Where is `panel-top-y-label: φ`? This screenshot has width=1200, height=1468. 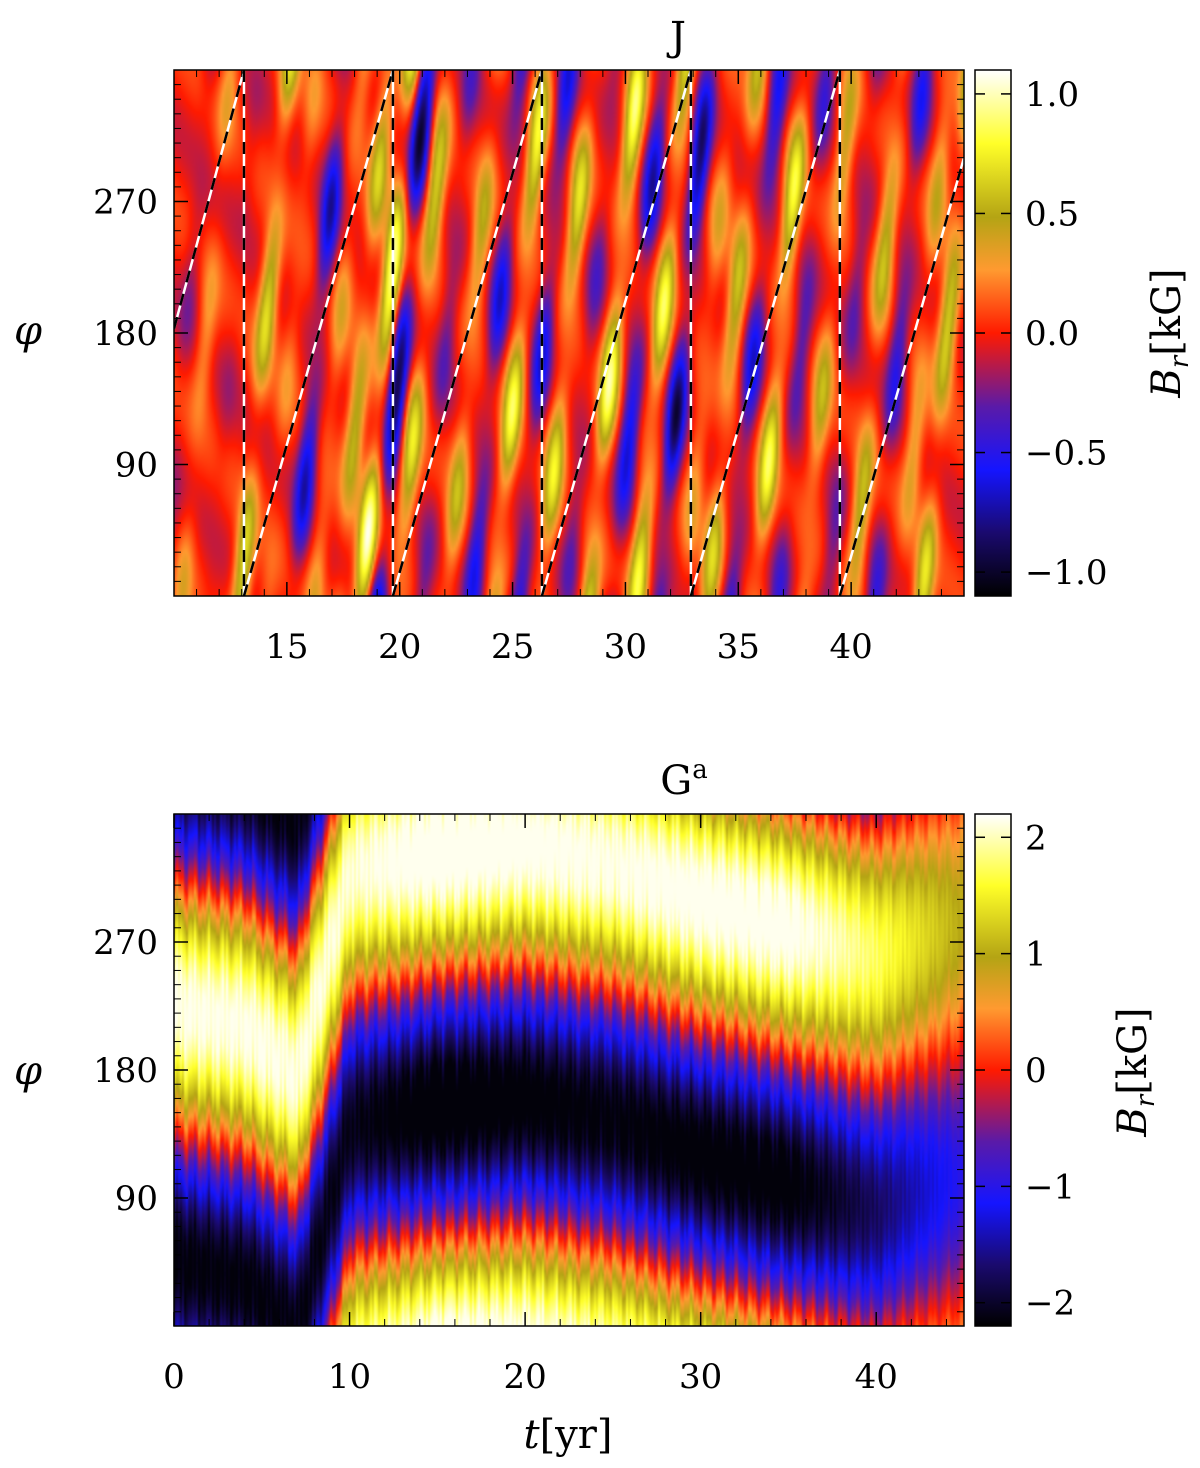
panel-top-y-label: φ is located at coordinates (28, 331).